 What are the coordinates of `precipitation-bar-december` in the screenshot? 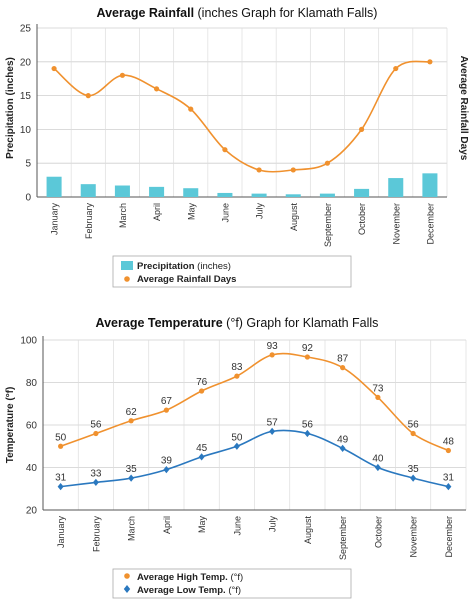 It's located at (430, 185).